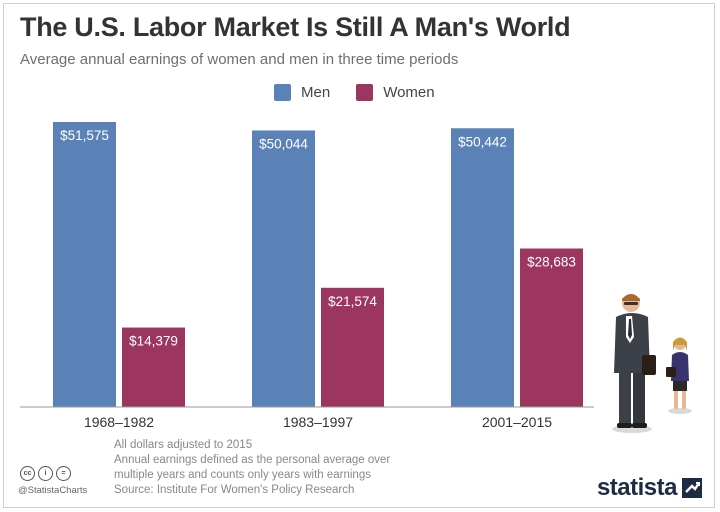 Image resolution: width=720 pixels, height=512 pixels. What do you see at coordinates (84, 135) in the screenshot?
I see `data-label-men-0: $51,575` at bounding box center [84, 135].